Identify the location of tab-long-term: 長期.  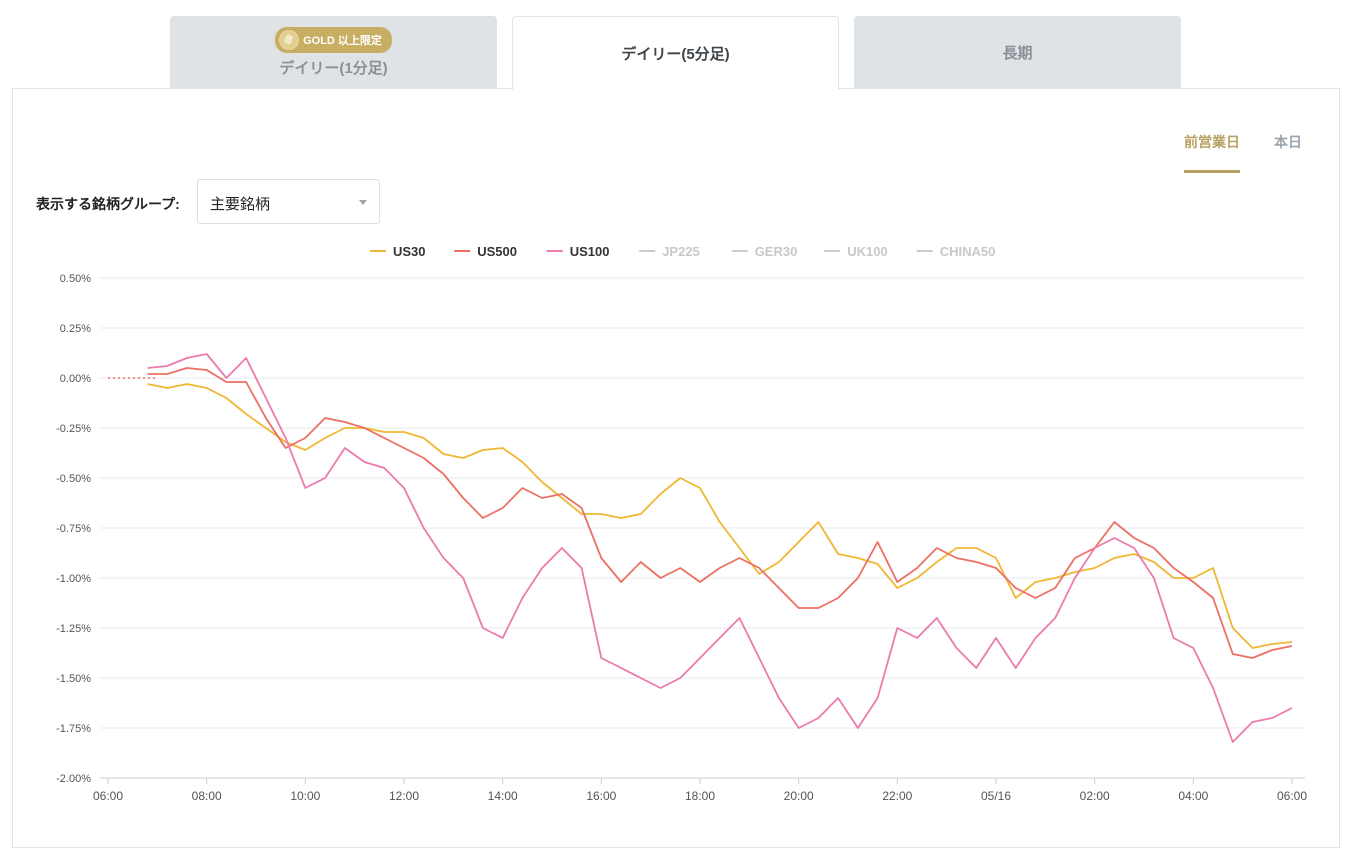
(1017, 52).